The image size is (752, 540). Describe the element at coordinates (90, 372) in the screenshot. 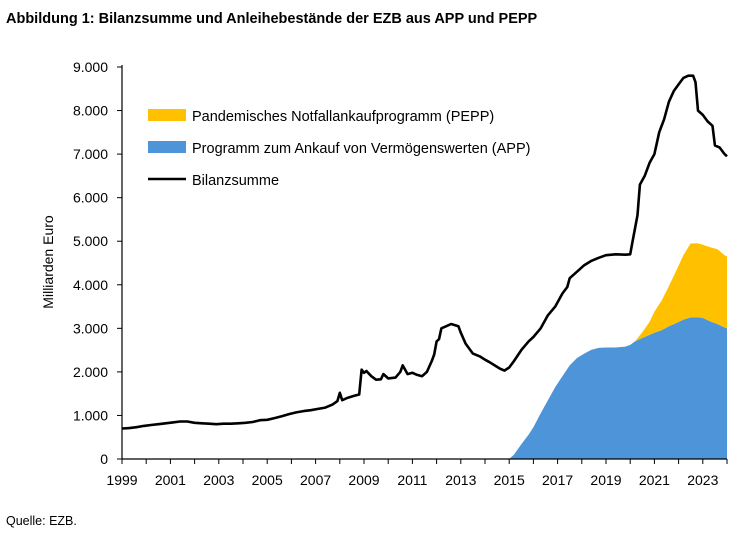

I see `y-tick-label: 2.000` at that location.